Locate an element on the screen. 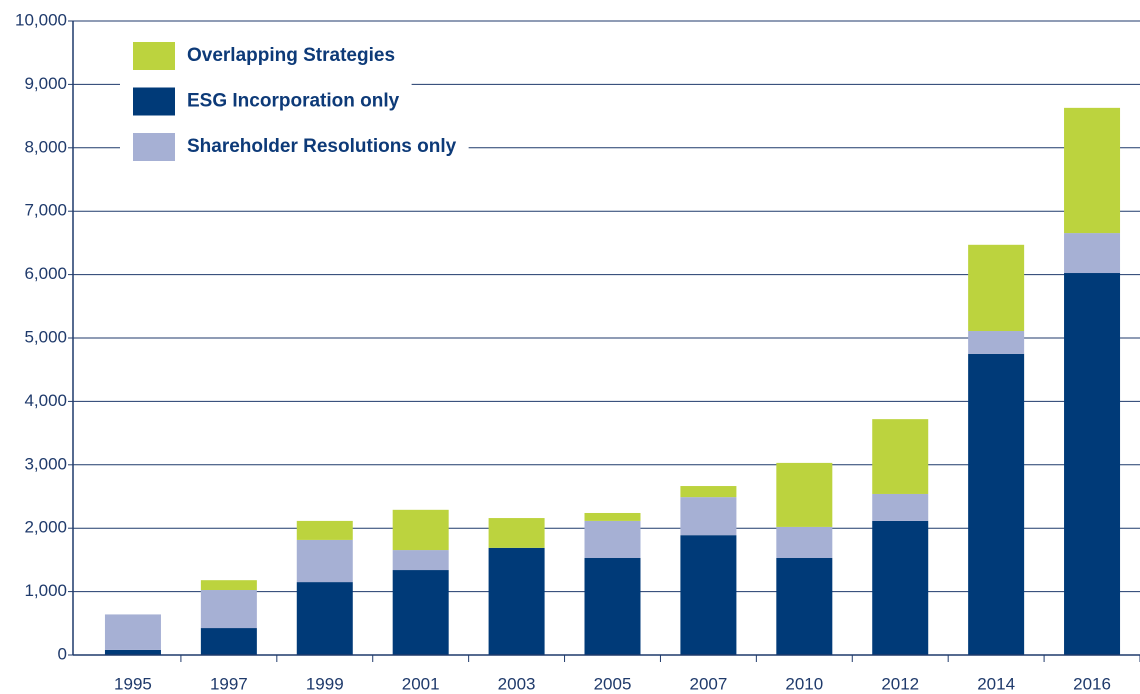  y-tick-label: 6,000 is located at coordinates (45, 273).